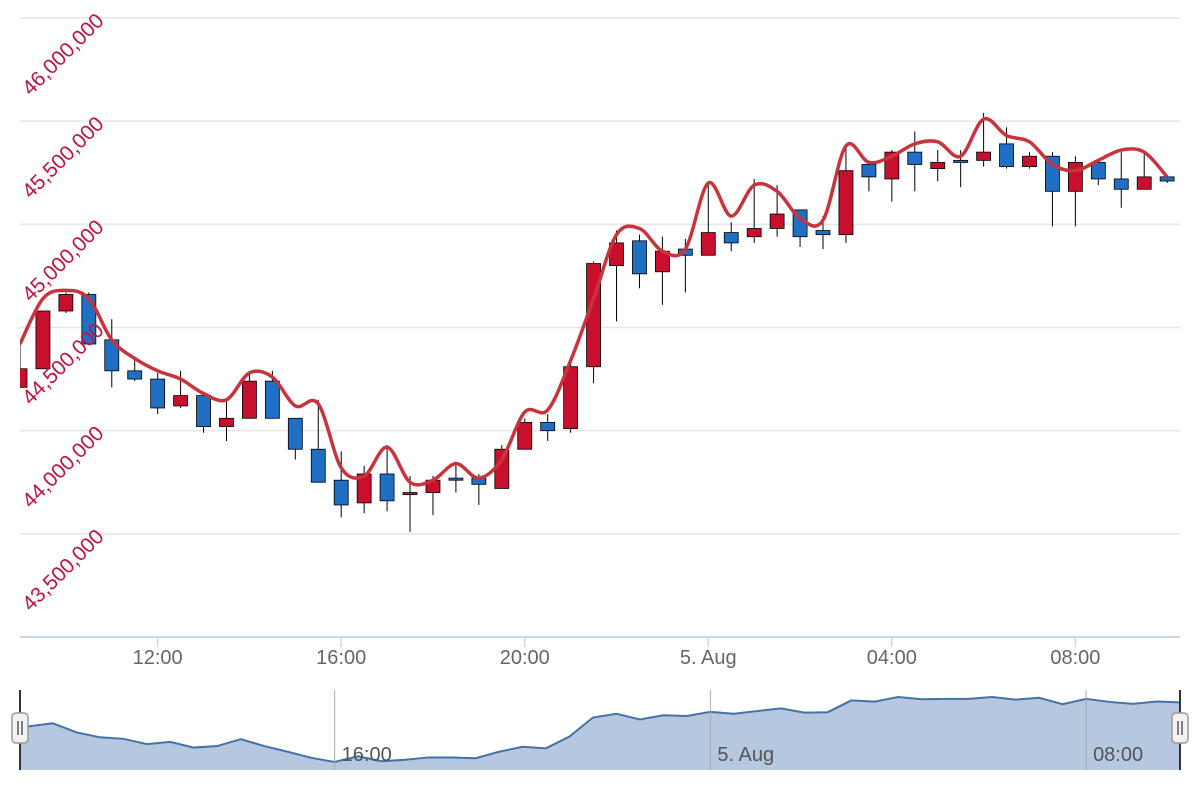 Image resolution: width=1200 pixels, height=805 pixels. What do you see at coordinates (341, 658) in the screenshot?
I see `x-tick-label: 16:00` at bounding box center [341, 658].